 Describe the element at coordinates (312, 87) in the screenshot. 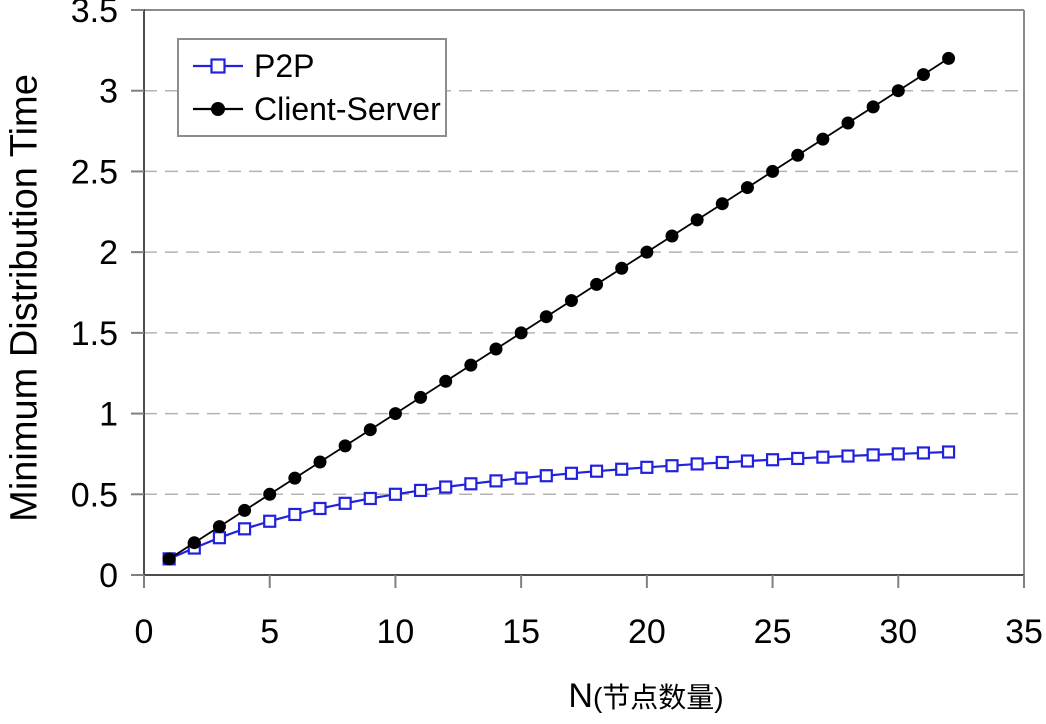

I see `legend: P2P Client-Server` at that location.